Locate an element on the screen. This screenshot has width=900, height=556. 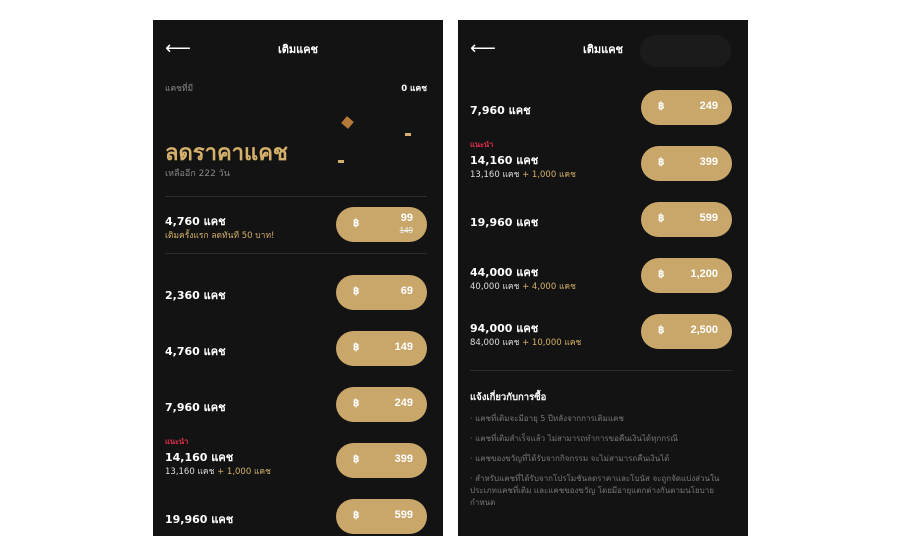
package-breakdown: 40,000 แคช + 4,000 แคช is located at coordinates (523, 286).